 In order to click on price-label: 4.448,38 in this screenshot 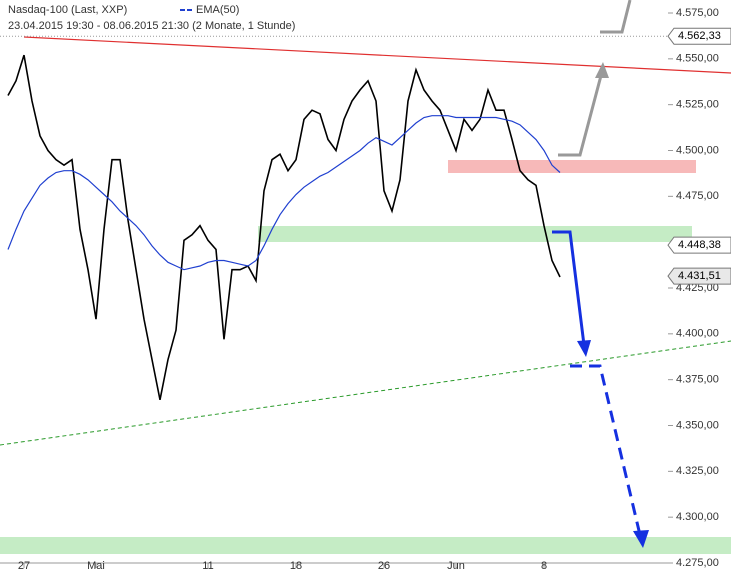, I will do `click(699, 245)`.